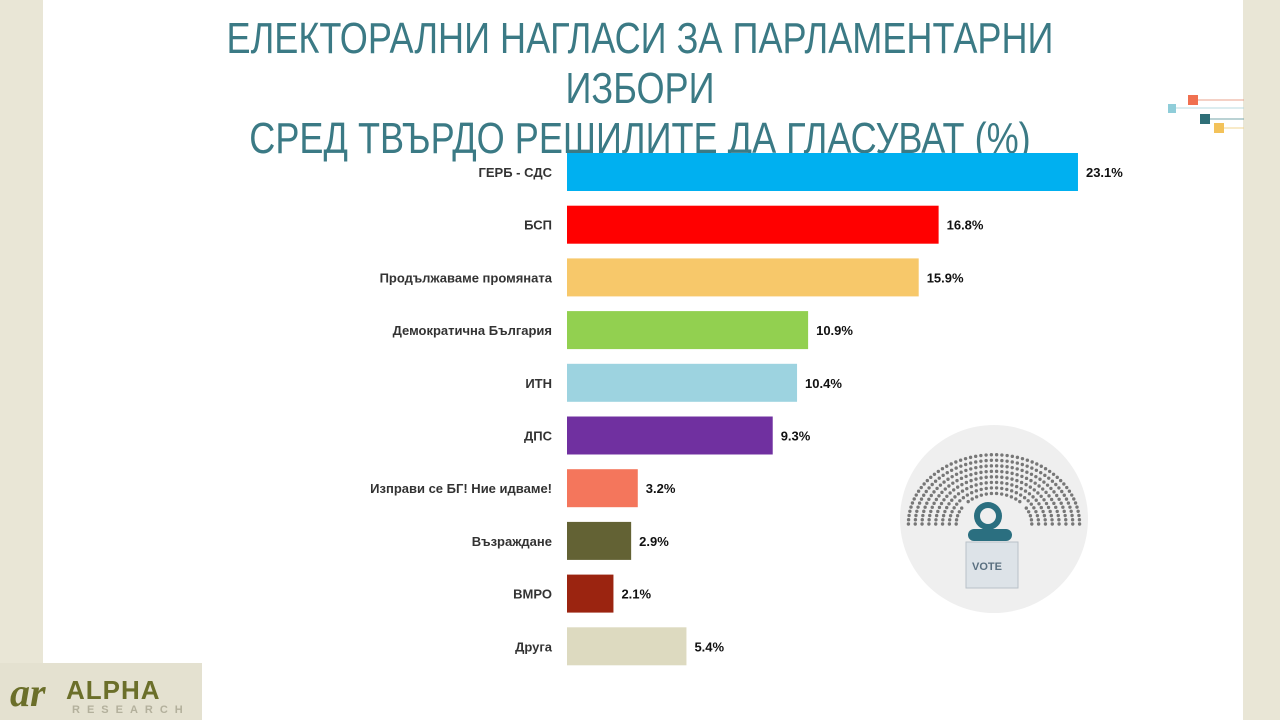  Describe the element at coordinates (21, 360) in the screenshot. I see `left-strip` at that location.